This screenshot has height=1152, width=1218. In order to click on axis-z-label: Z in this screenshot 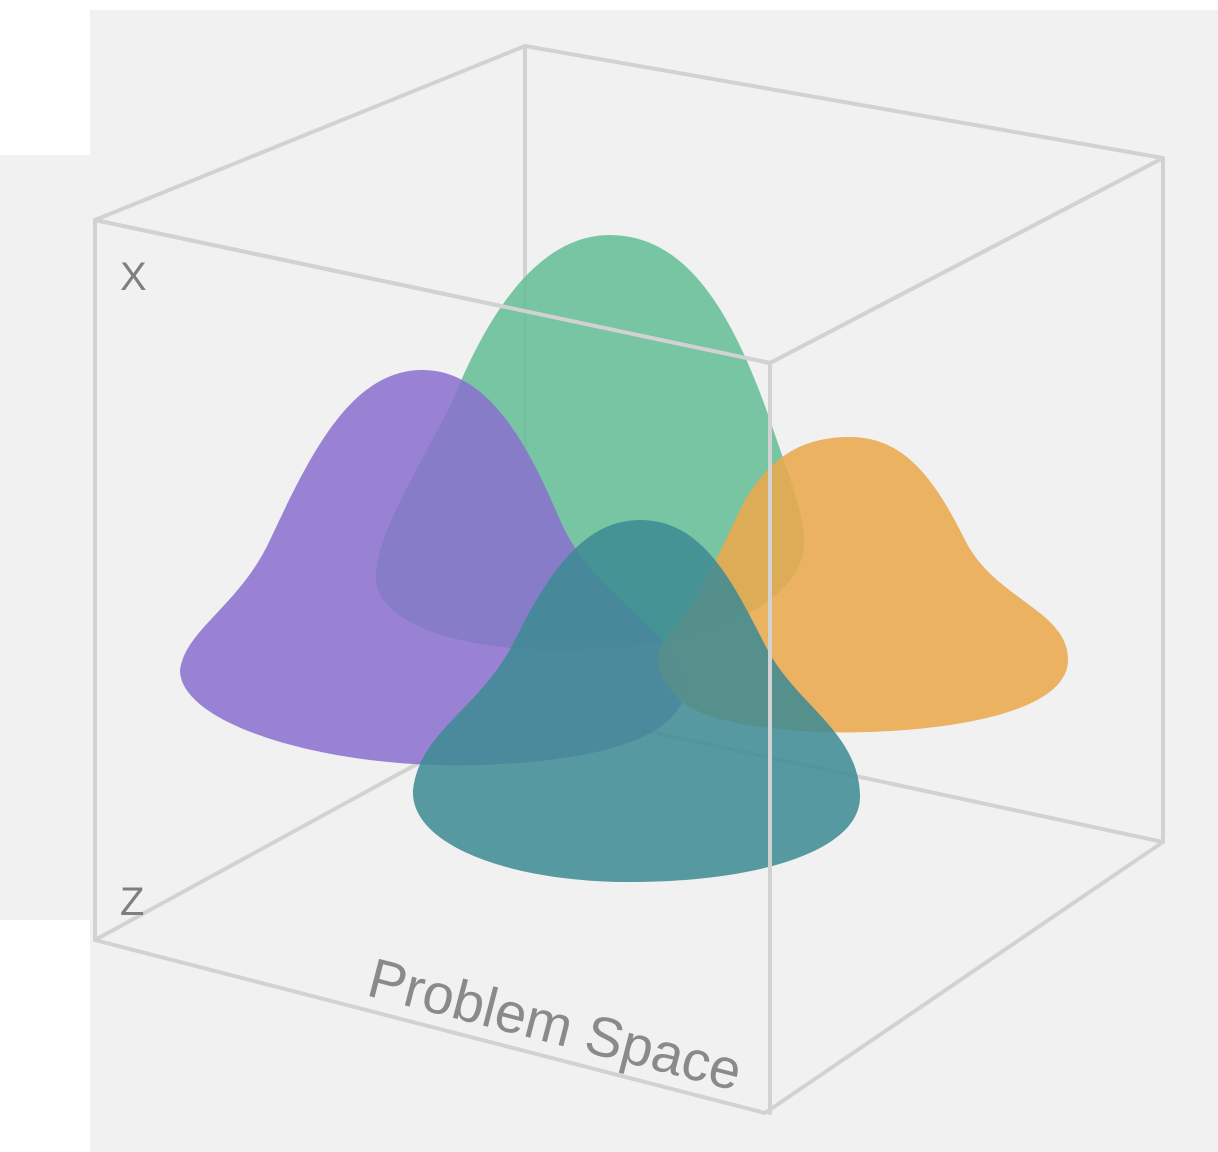, I will do `click(132, 902)`.